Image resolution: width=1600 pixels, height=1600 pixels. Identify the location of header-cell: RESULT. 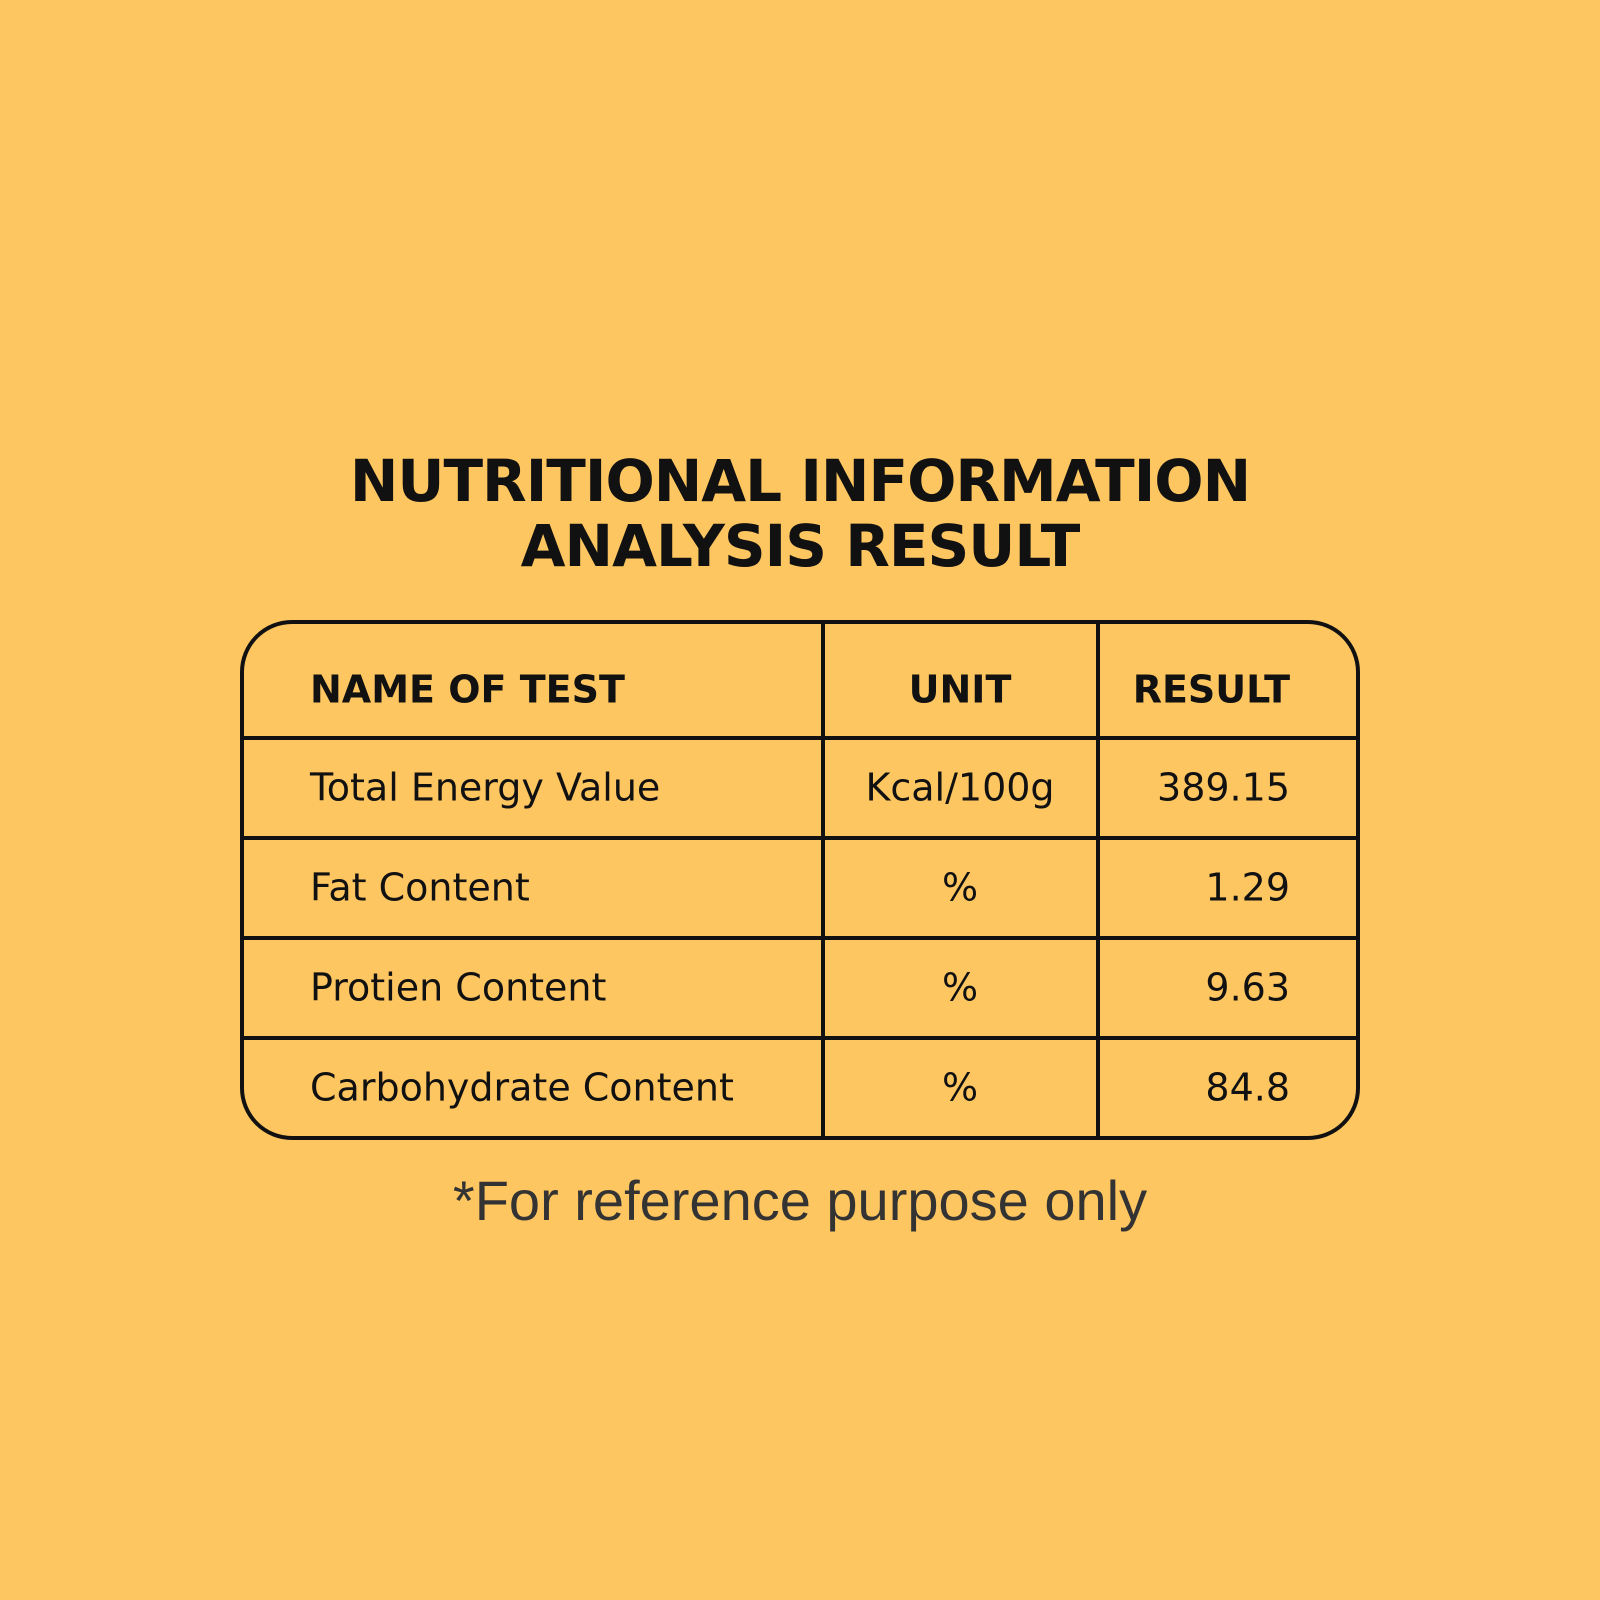
(1211, 690).